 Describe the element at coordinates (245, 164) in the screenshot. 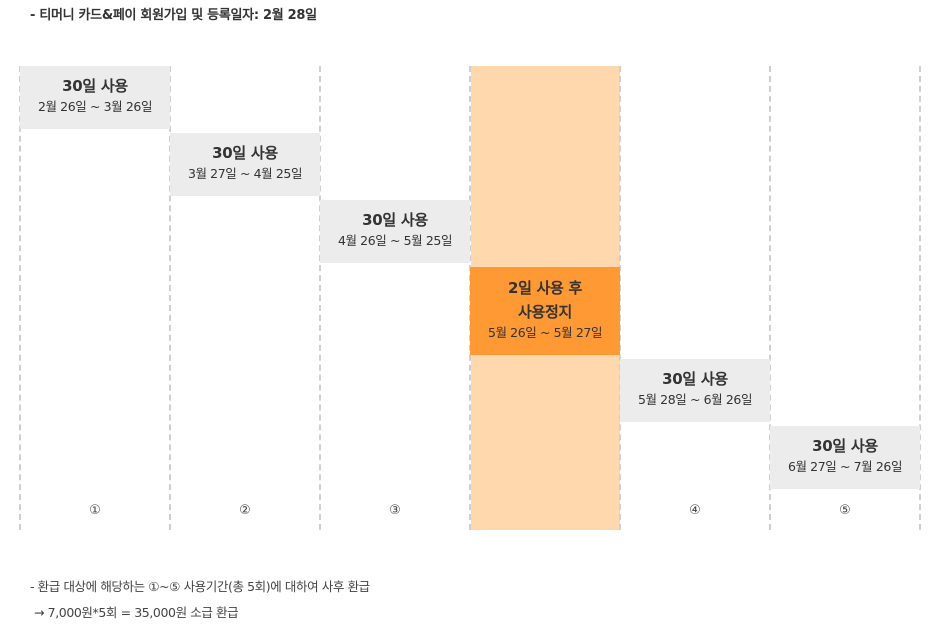

I see `period-block-2: 30일 사용 3월 27일 ~ 4월 25일` at that location.